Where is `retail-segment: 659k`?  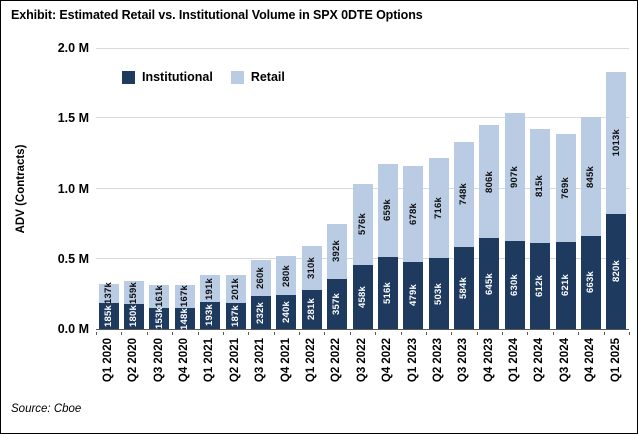 retail-segment: 659k is located at coordinates (387, 210).